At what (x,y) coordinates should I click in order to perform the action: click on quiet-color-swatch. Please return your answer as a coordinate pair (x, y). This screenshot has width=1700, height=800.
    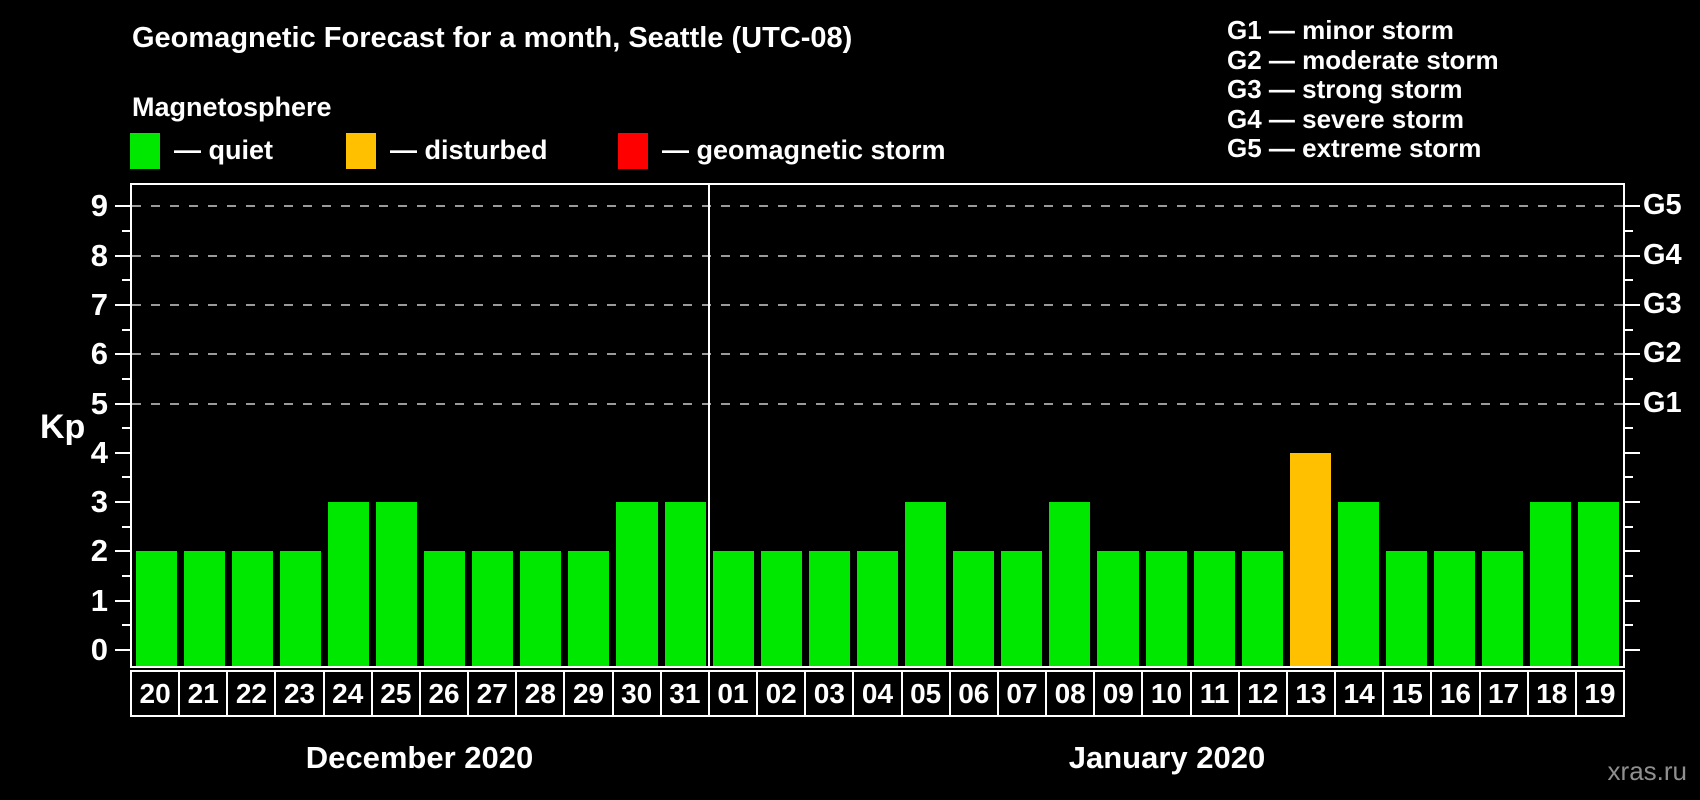
    Looking at the image, I should click on (145, 150).